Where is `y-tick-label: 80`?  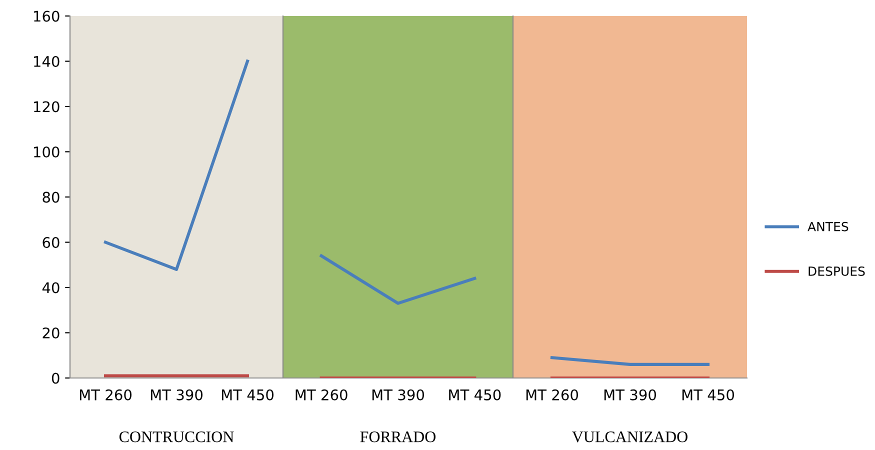 y-tick-label: 80 is located at coordinates (51, 197).